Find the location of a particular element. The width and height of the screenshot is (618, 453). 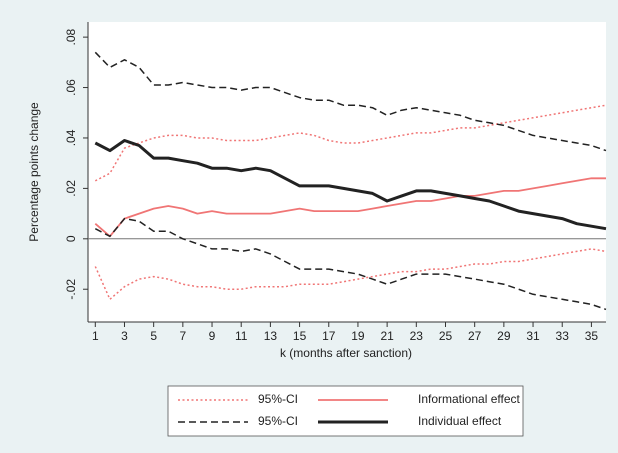

y-tick-label: .02 is located at coordinates (71, 188).